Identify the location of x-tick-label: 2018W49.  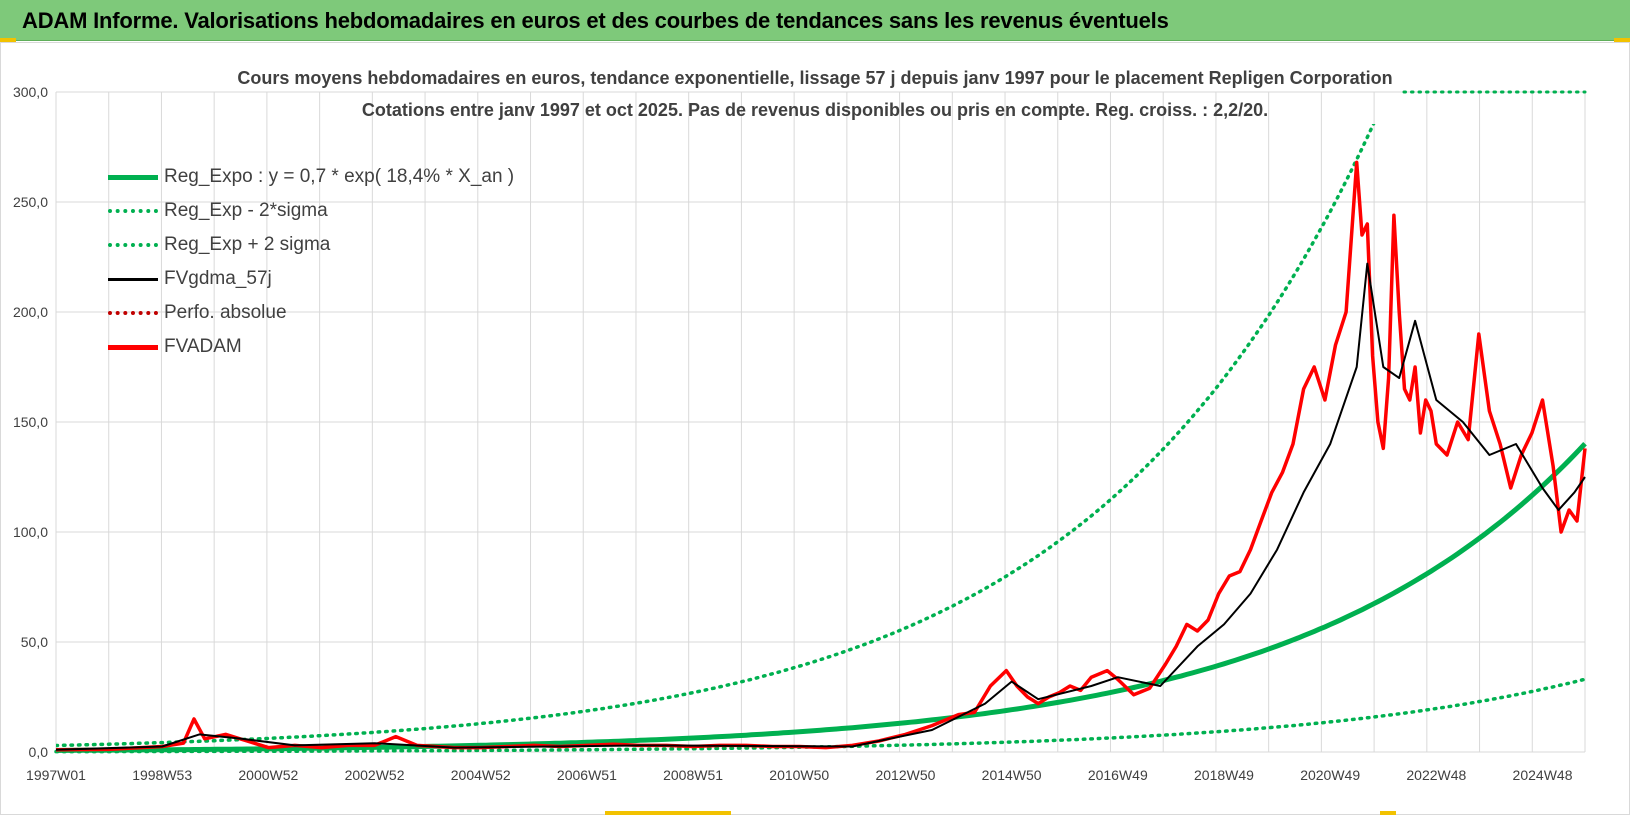
(1224, 775).